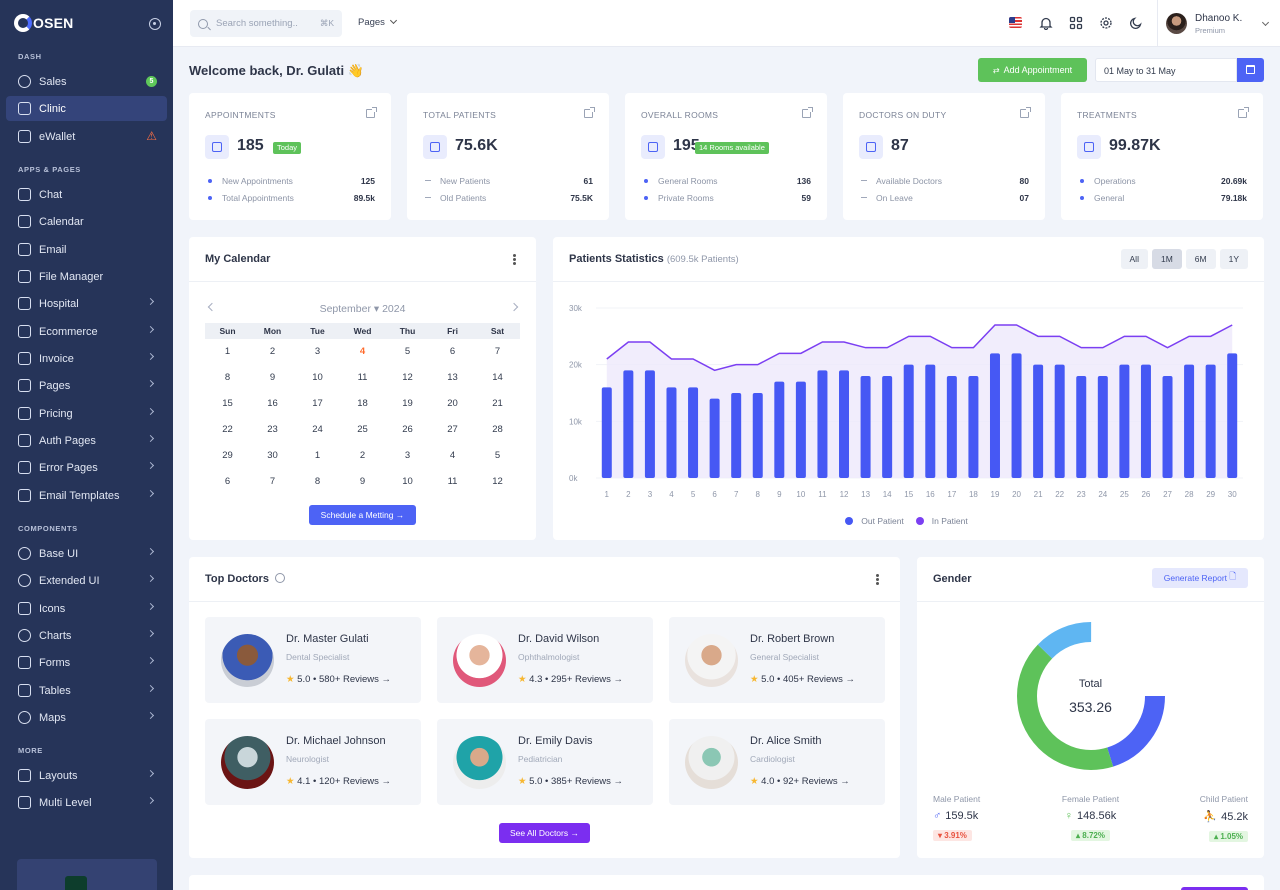 The width and height of the screenshot is (1280, 890). Describe the element at coordinates (407, 403) in the screenshot. I see `calendar-day: 19` at that location.